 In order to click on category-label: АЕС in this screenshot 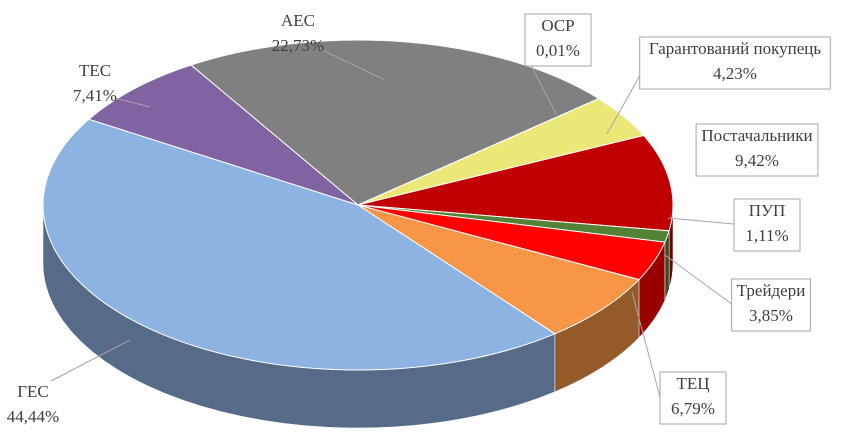, I will do `click(298, 20)`.